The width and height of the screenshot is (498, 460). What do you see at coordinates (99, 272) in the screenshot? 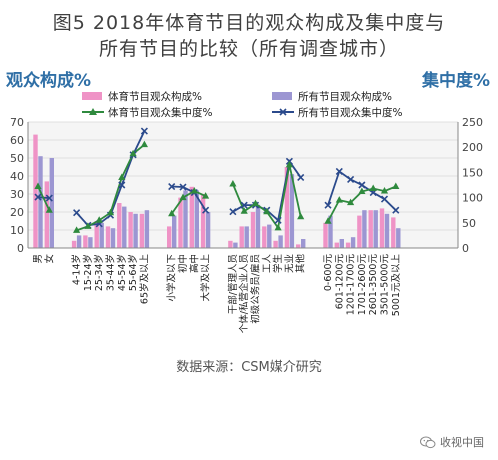
I see `x-tick-label: 25-34岁` at bounding box center [99, 272].